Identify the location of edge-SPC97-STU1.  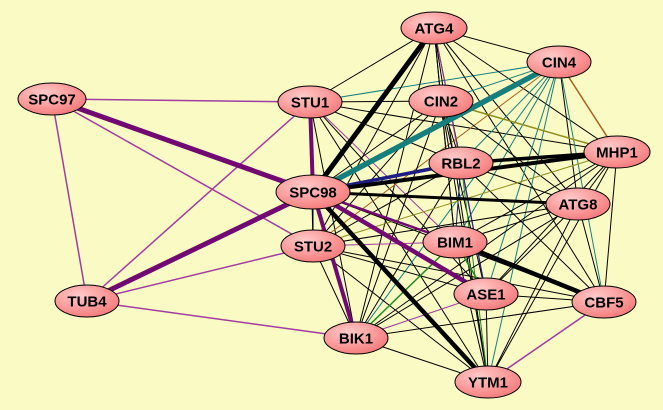
(181, 100).